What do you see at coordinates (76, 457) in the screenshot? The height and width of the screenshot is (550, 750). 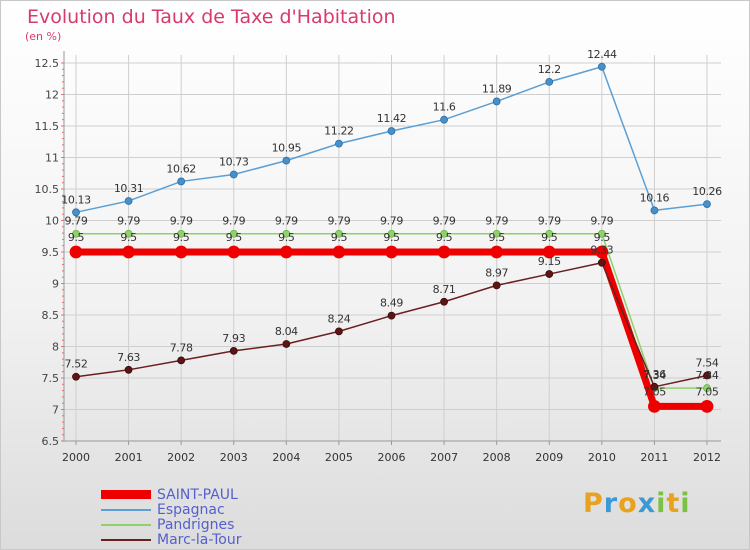 I see `x-tick-label: 2000` at bounding box center [76, 457].